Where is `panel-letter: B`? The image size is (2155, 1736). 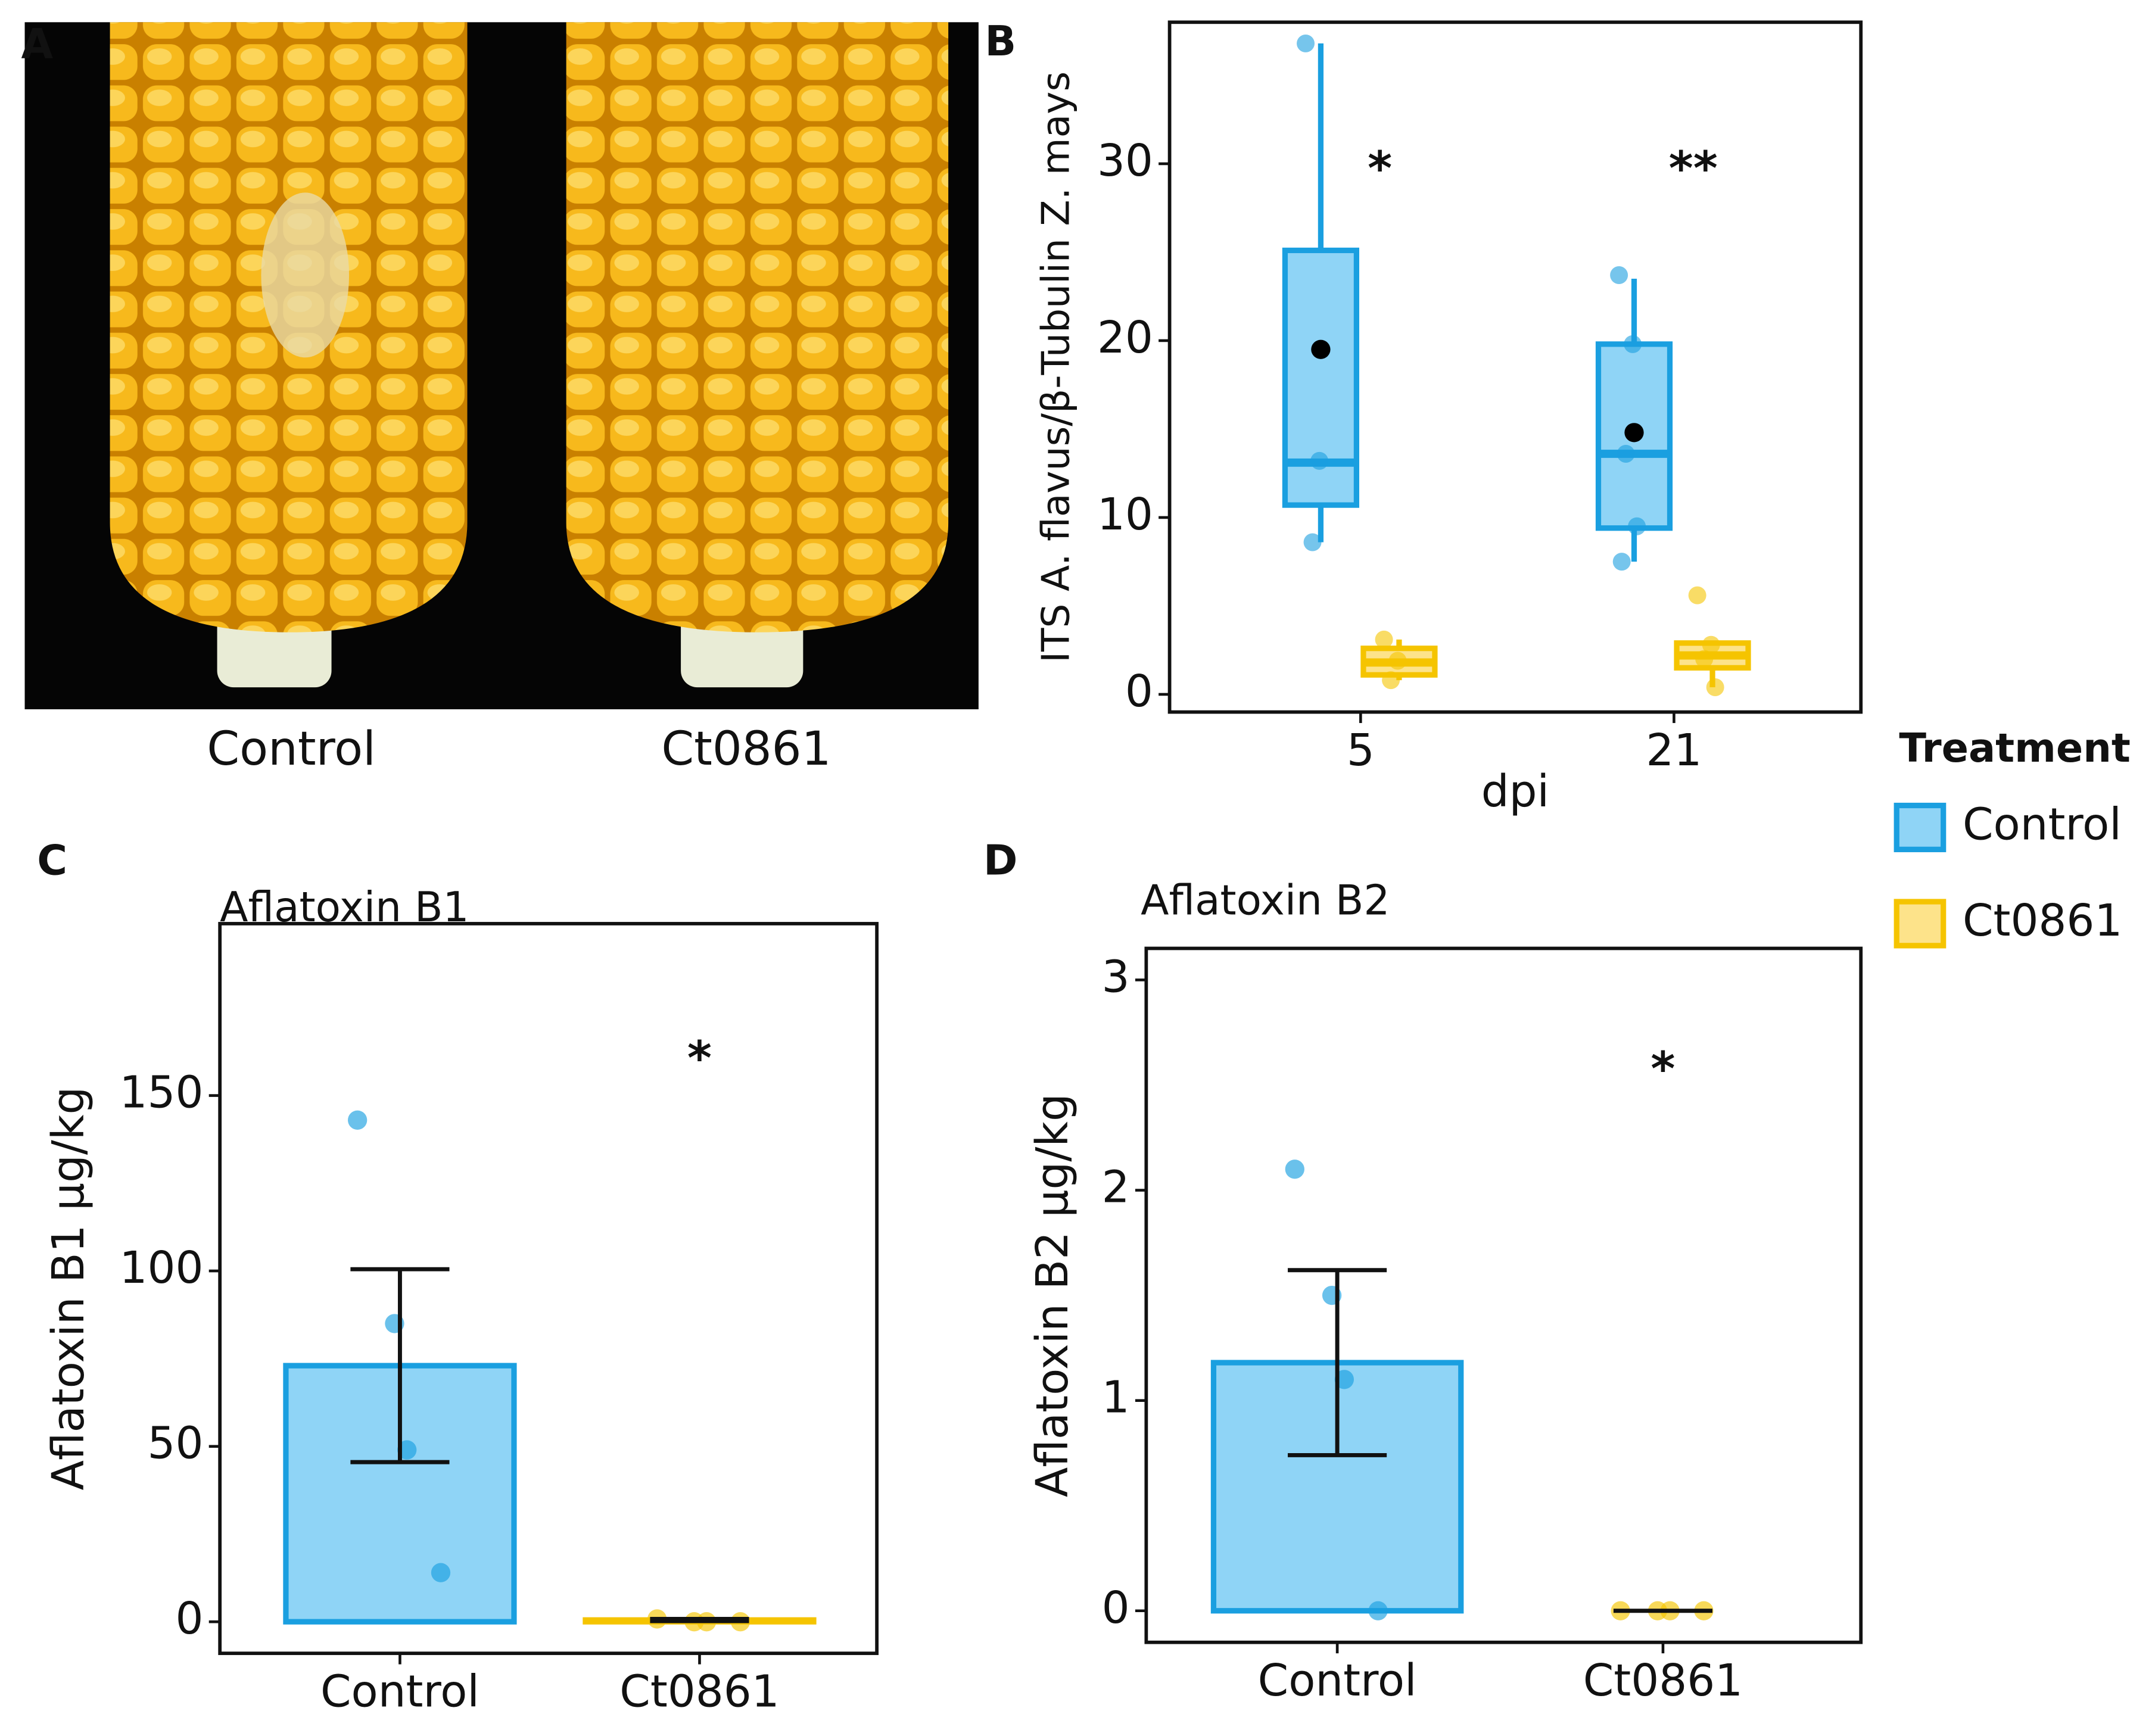
panel-letter: B is located at coordinates (1000, 42).